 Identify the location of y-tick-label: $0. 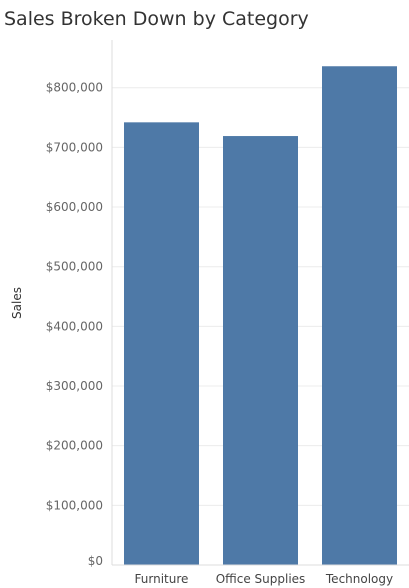
(95, 561).